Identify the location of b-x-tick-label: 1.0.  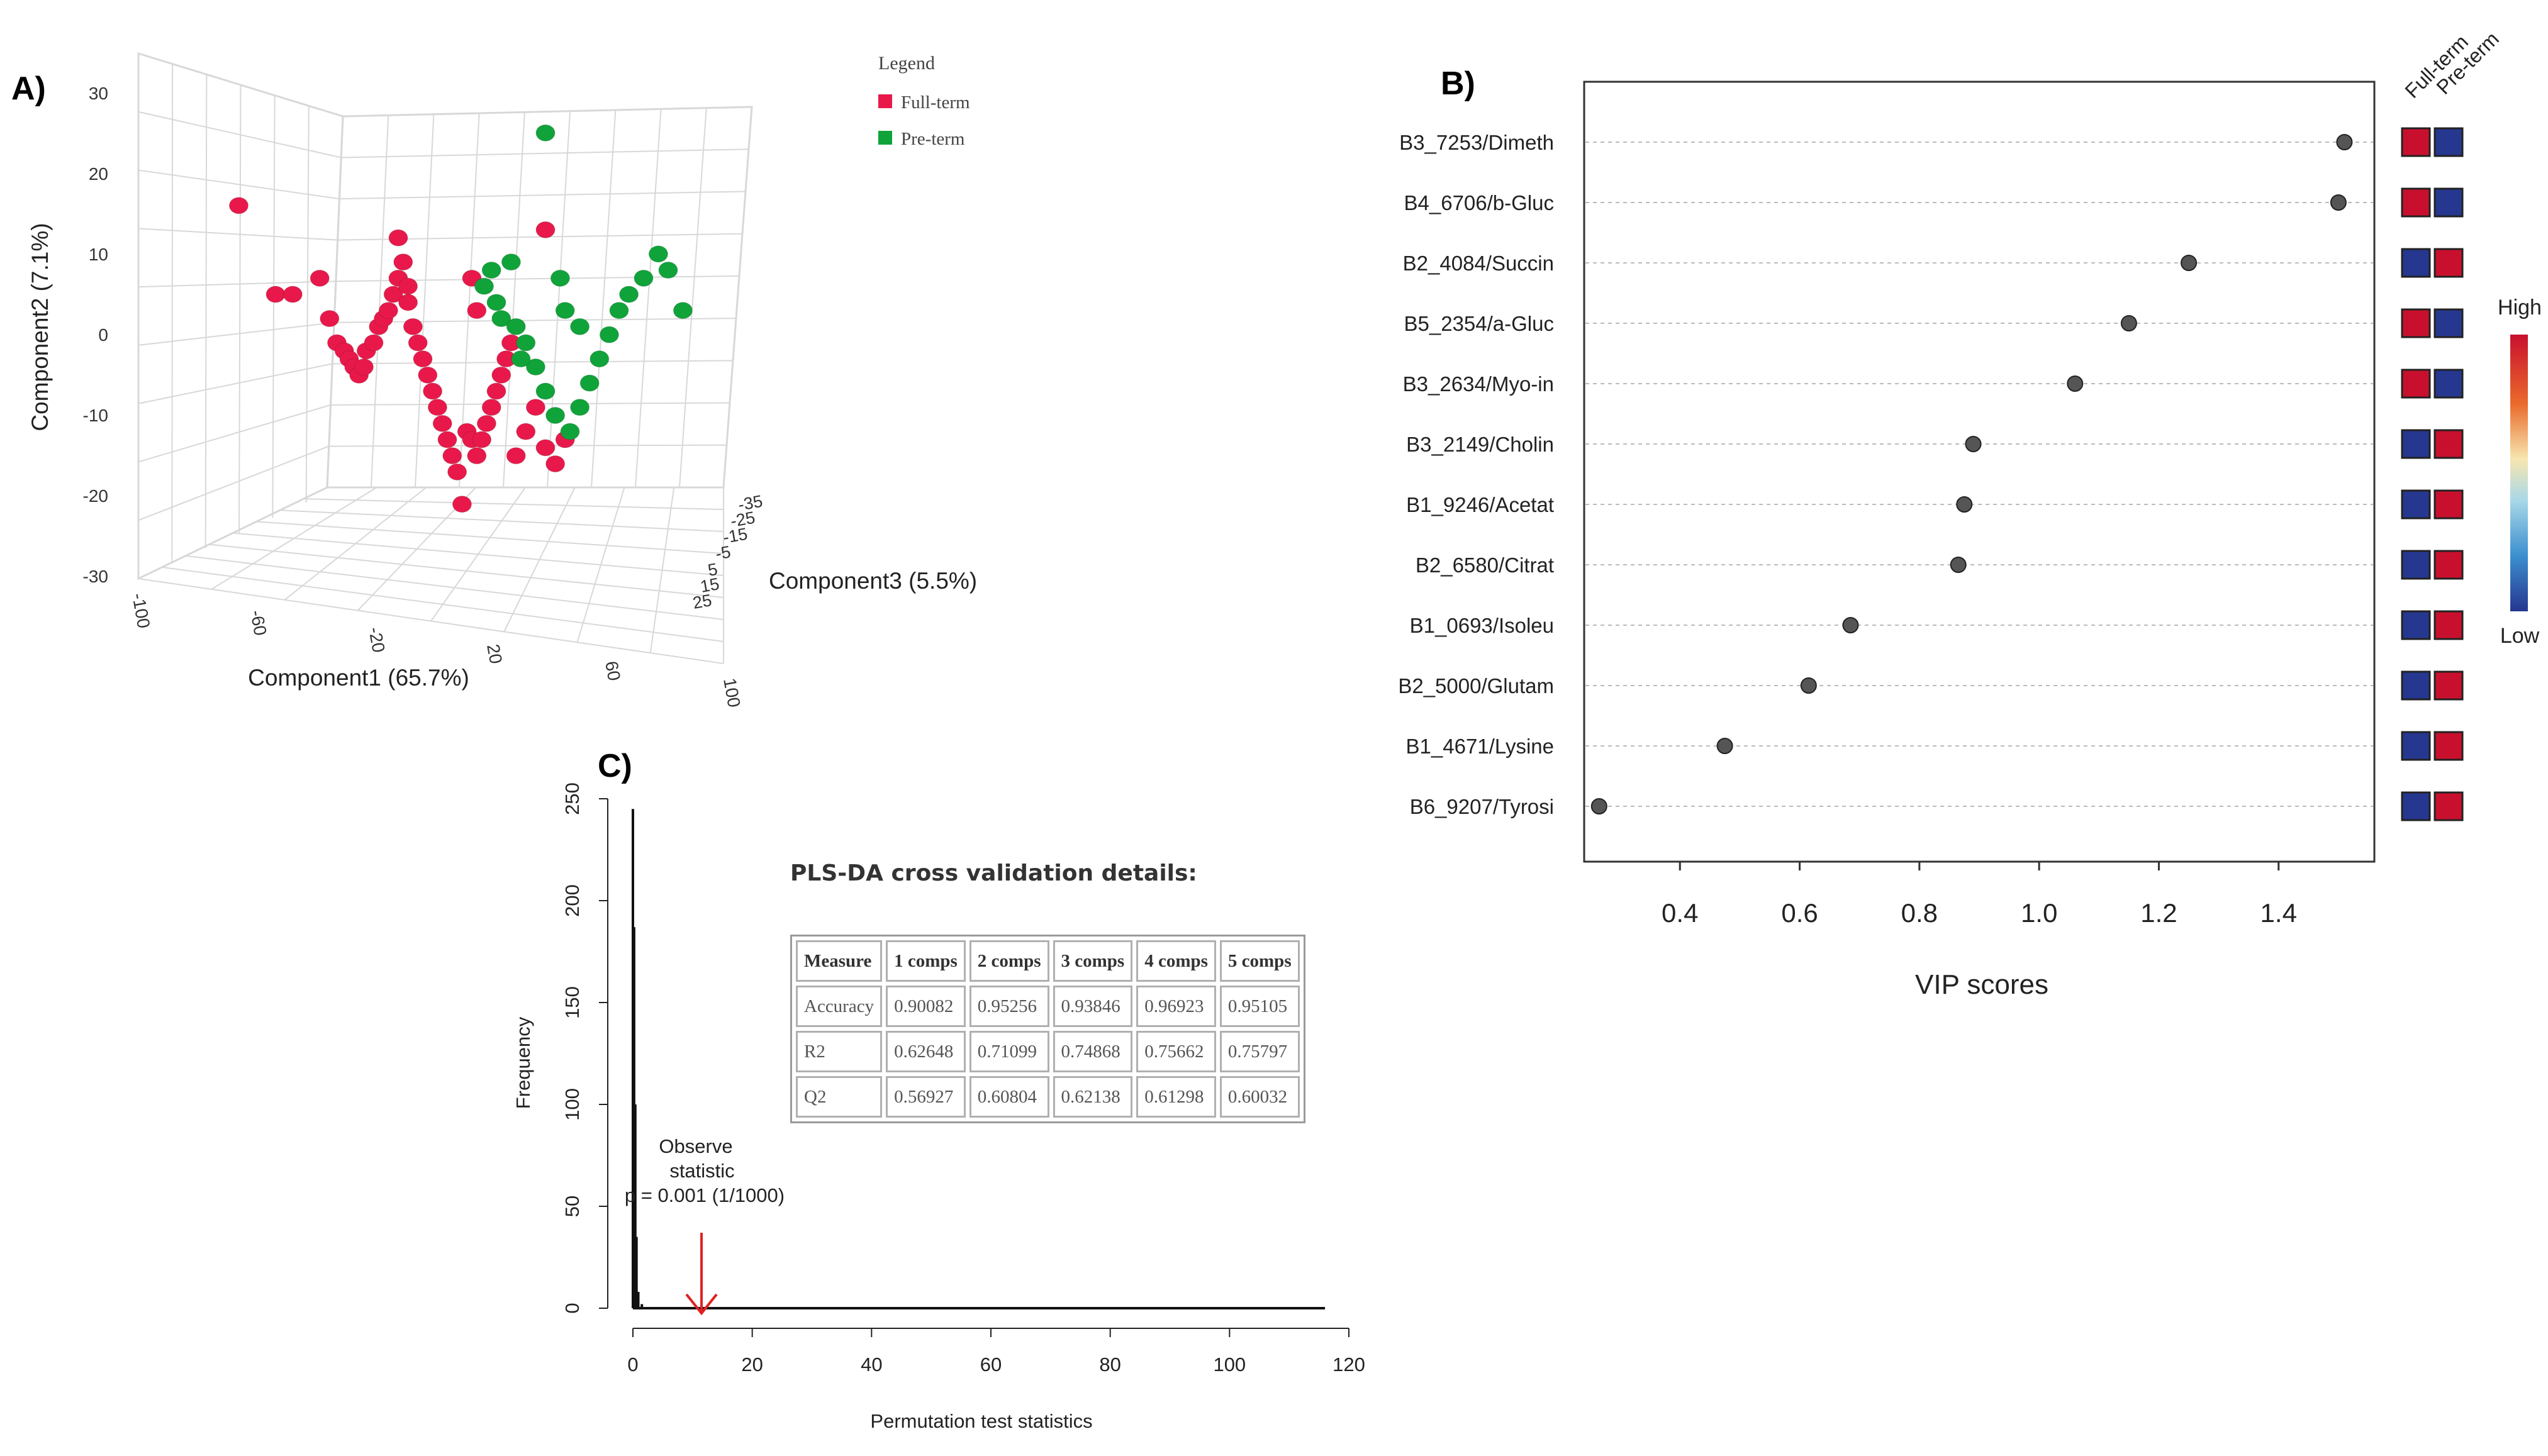
(2039, 913).